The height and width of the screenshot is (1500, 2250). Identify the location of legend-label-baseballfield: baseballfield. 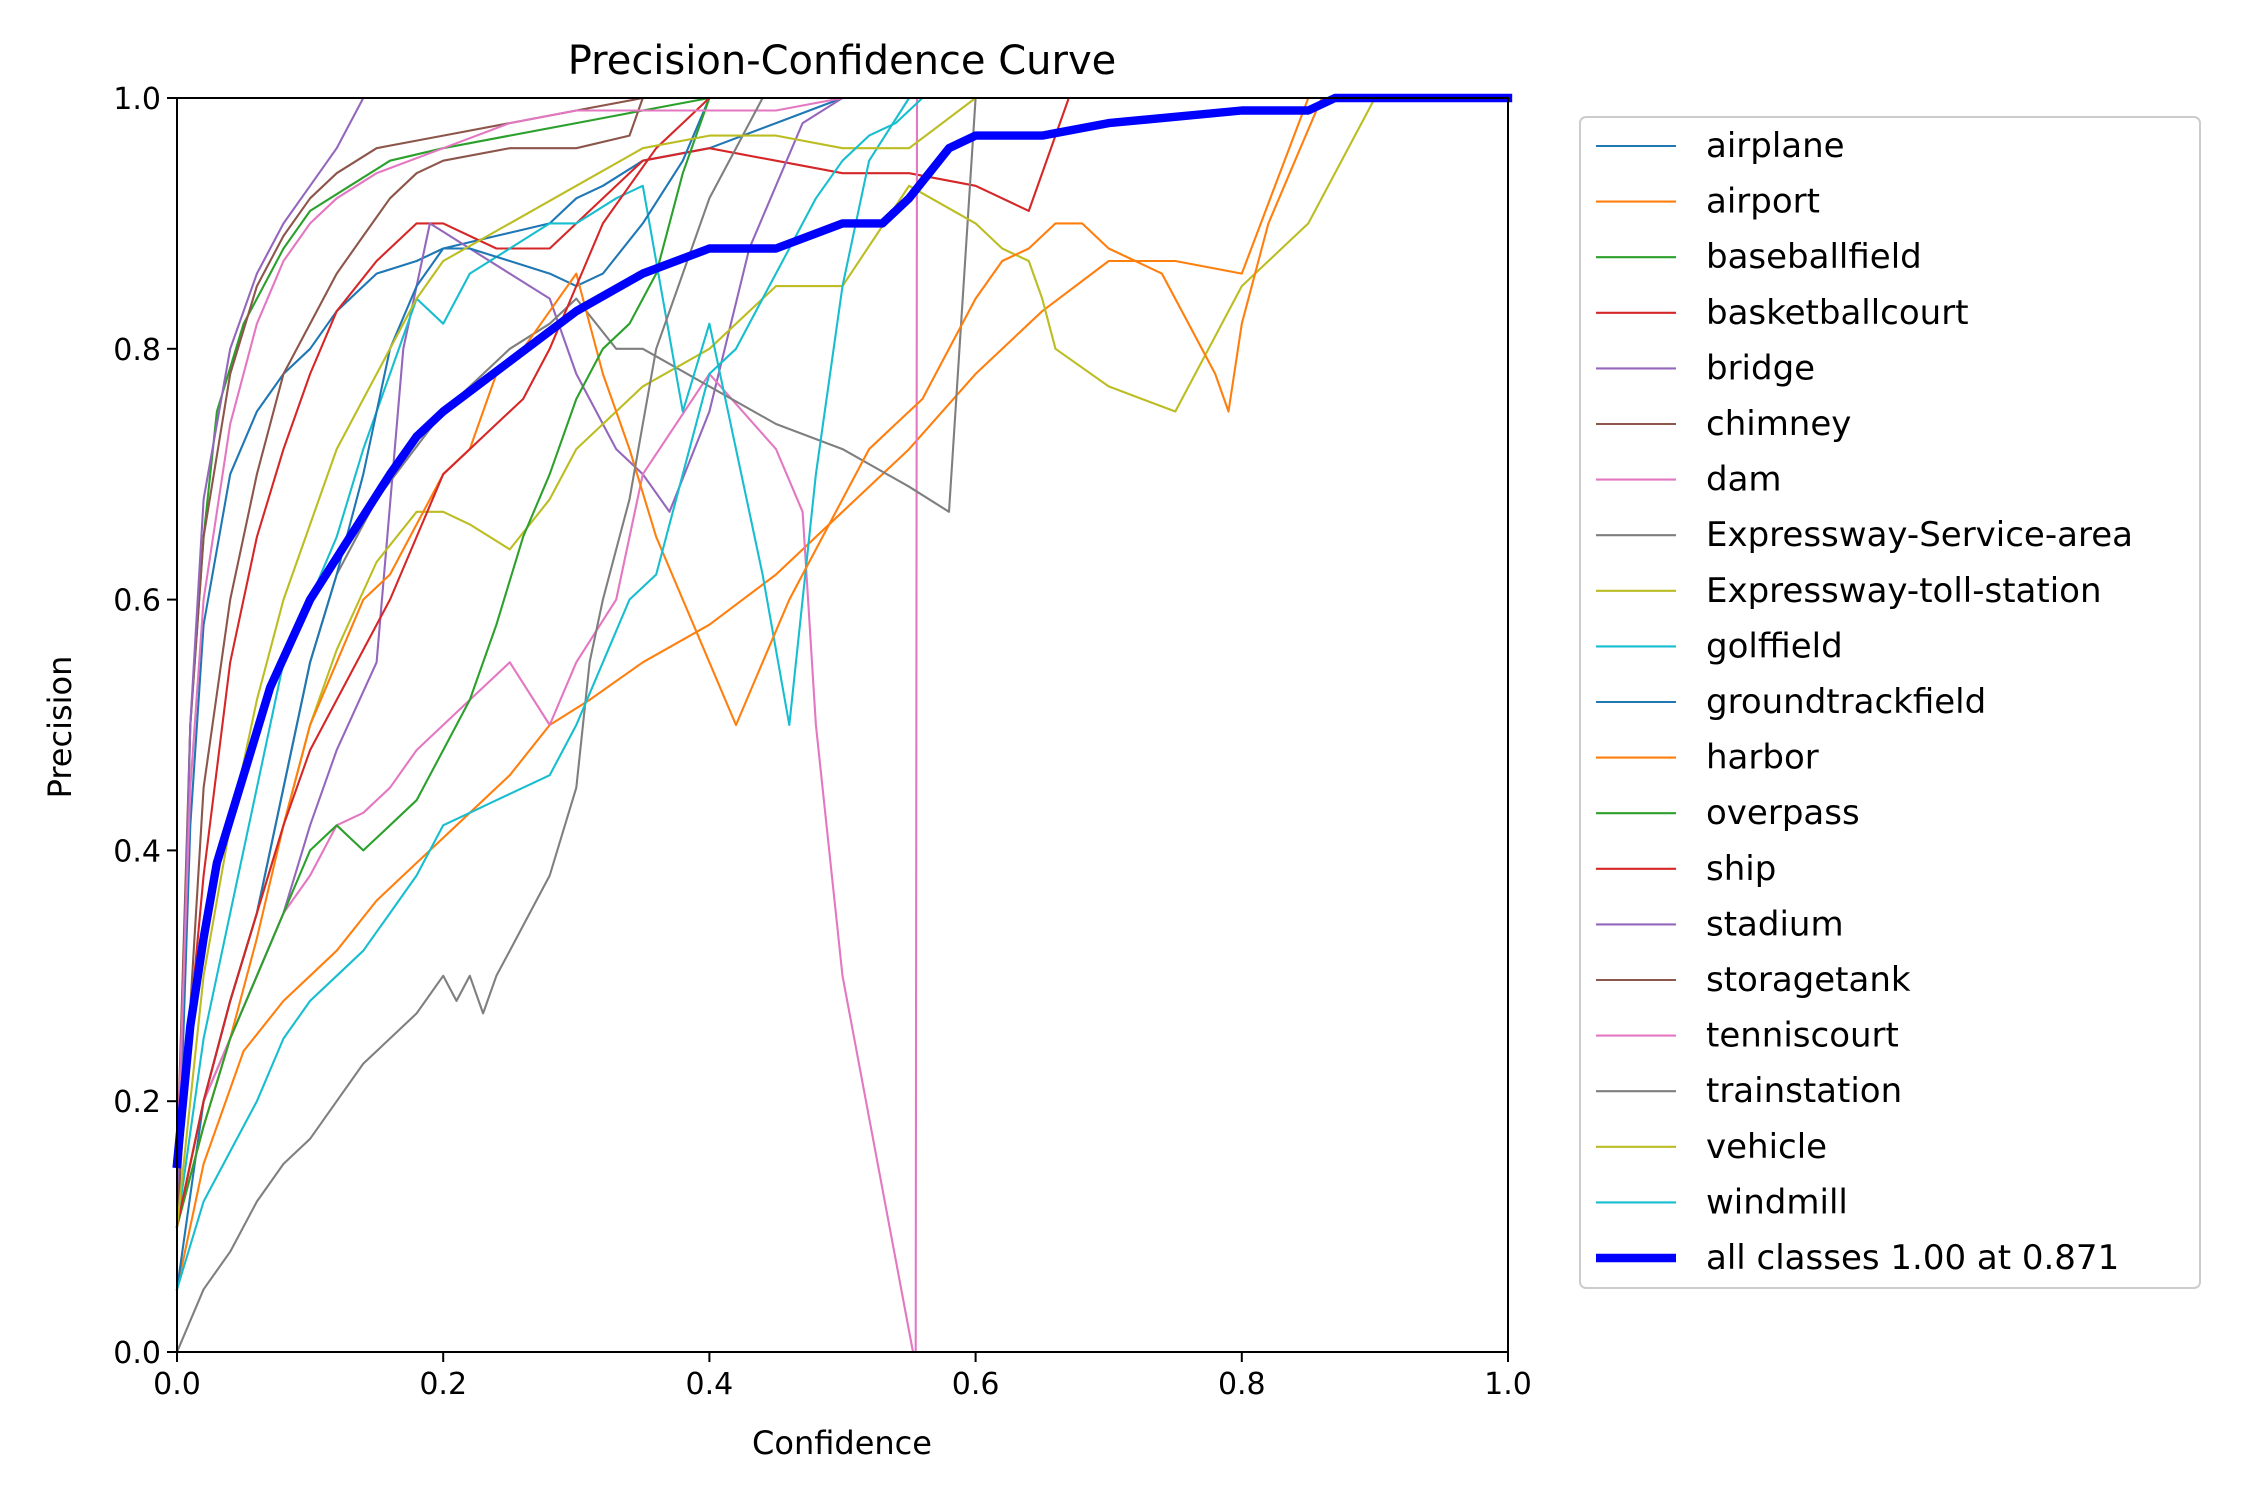
(1814, 257).